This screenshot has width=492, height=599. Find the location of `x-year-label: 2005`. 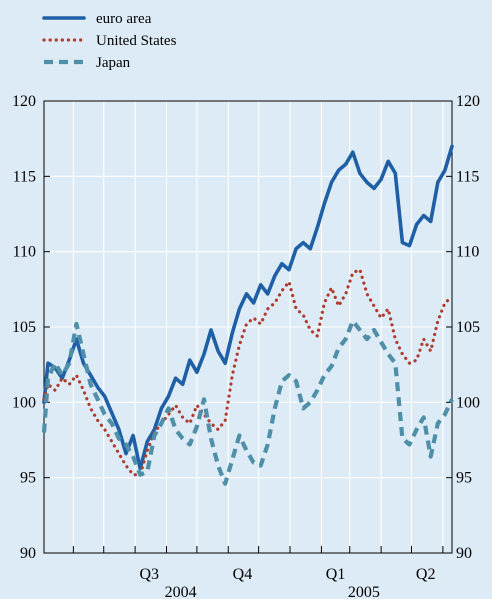

x-year-label: 2005 is located at coordinates (364, 591).